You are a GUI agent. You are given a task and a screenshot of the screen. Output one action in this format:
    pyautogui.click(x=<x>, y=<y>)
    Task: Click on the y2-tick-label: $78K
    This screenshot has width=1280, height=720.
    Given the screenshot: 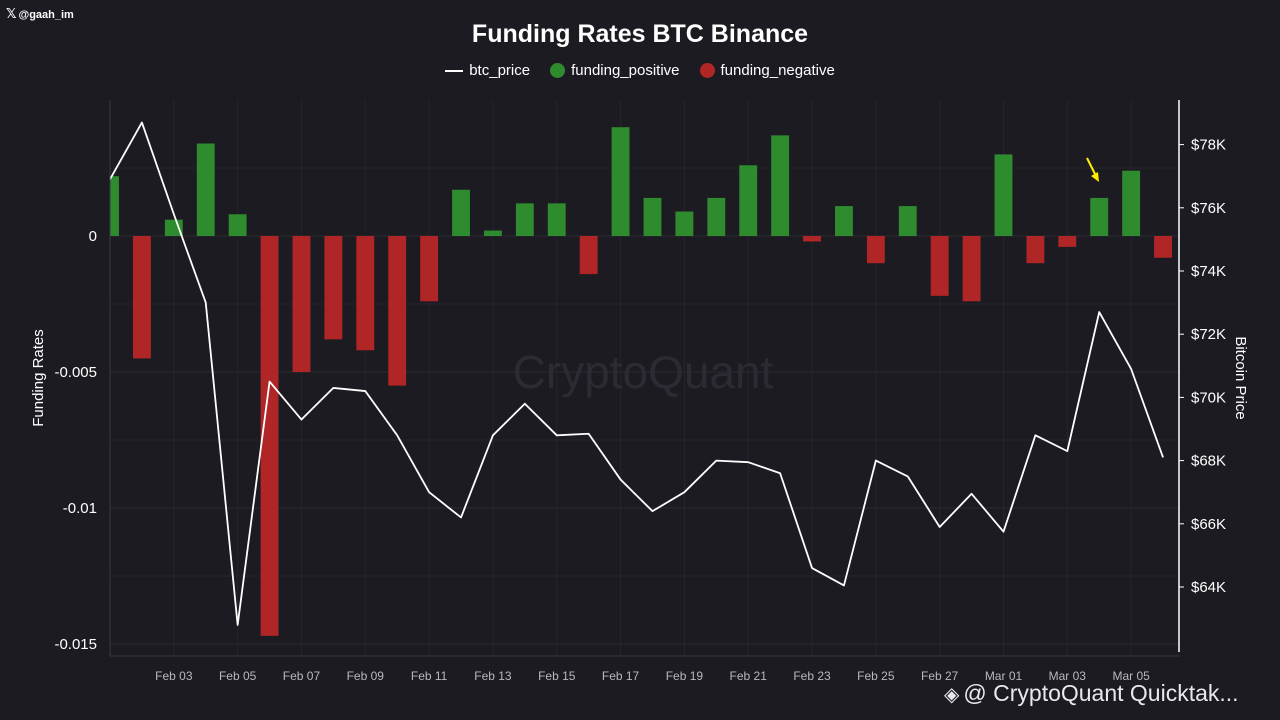 What is the action you would take?
    pyautogui.click(x=1208, y=145)
    